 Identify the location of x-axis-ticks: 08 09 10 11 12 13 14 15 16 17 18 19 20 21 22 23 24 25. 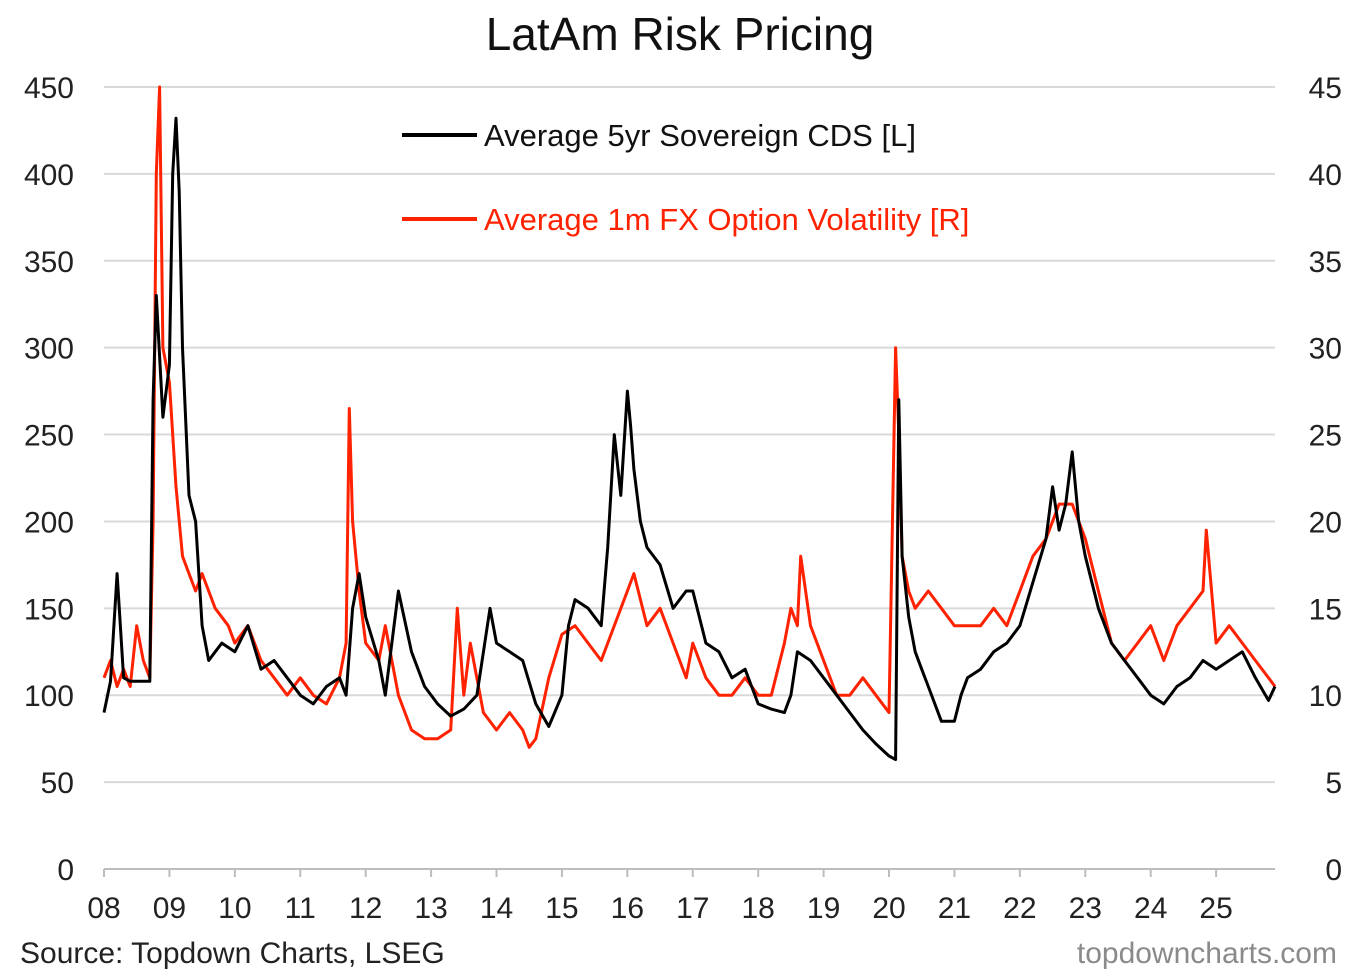
(681, 896).